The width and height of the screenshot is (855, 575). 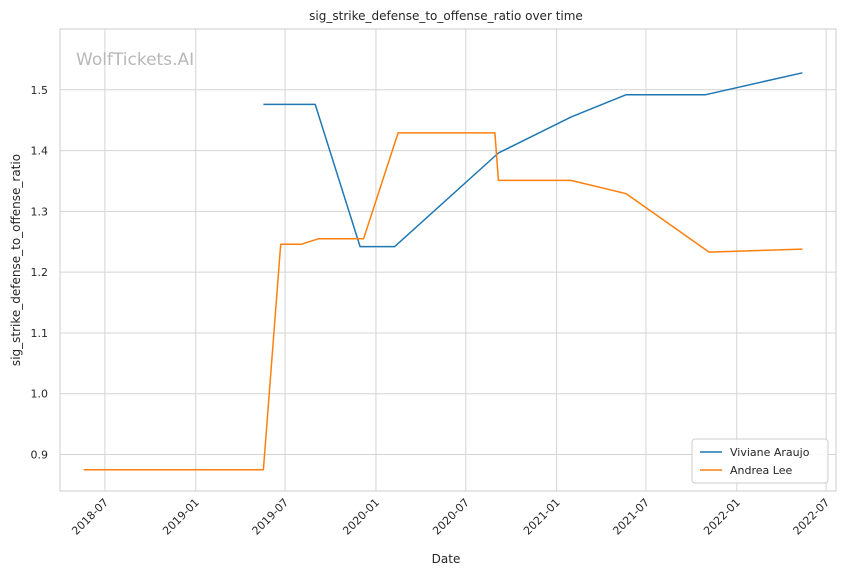 I want to click on y-tick-label: 1.2, so click(x=40, y=272).